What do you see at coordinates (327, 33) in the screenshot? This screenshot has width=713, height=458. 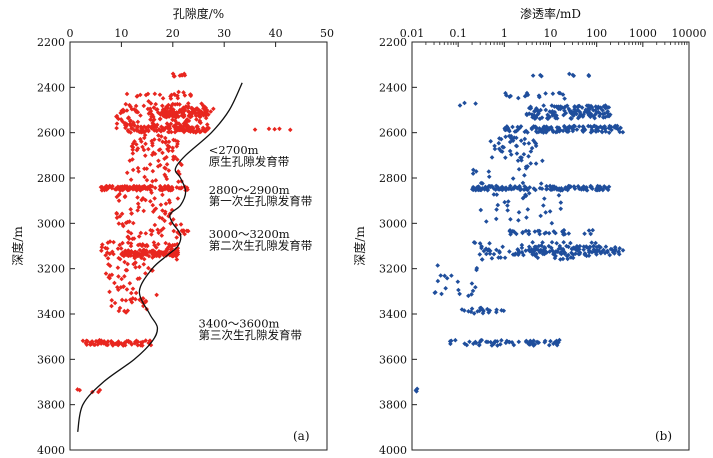 I see `x-tick-label: 50` at bounding box center [327, 33].